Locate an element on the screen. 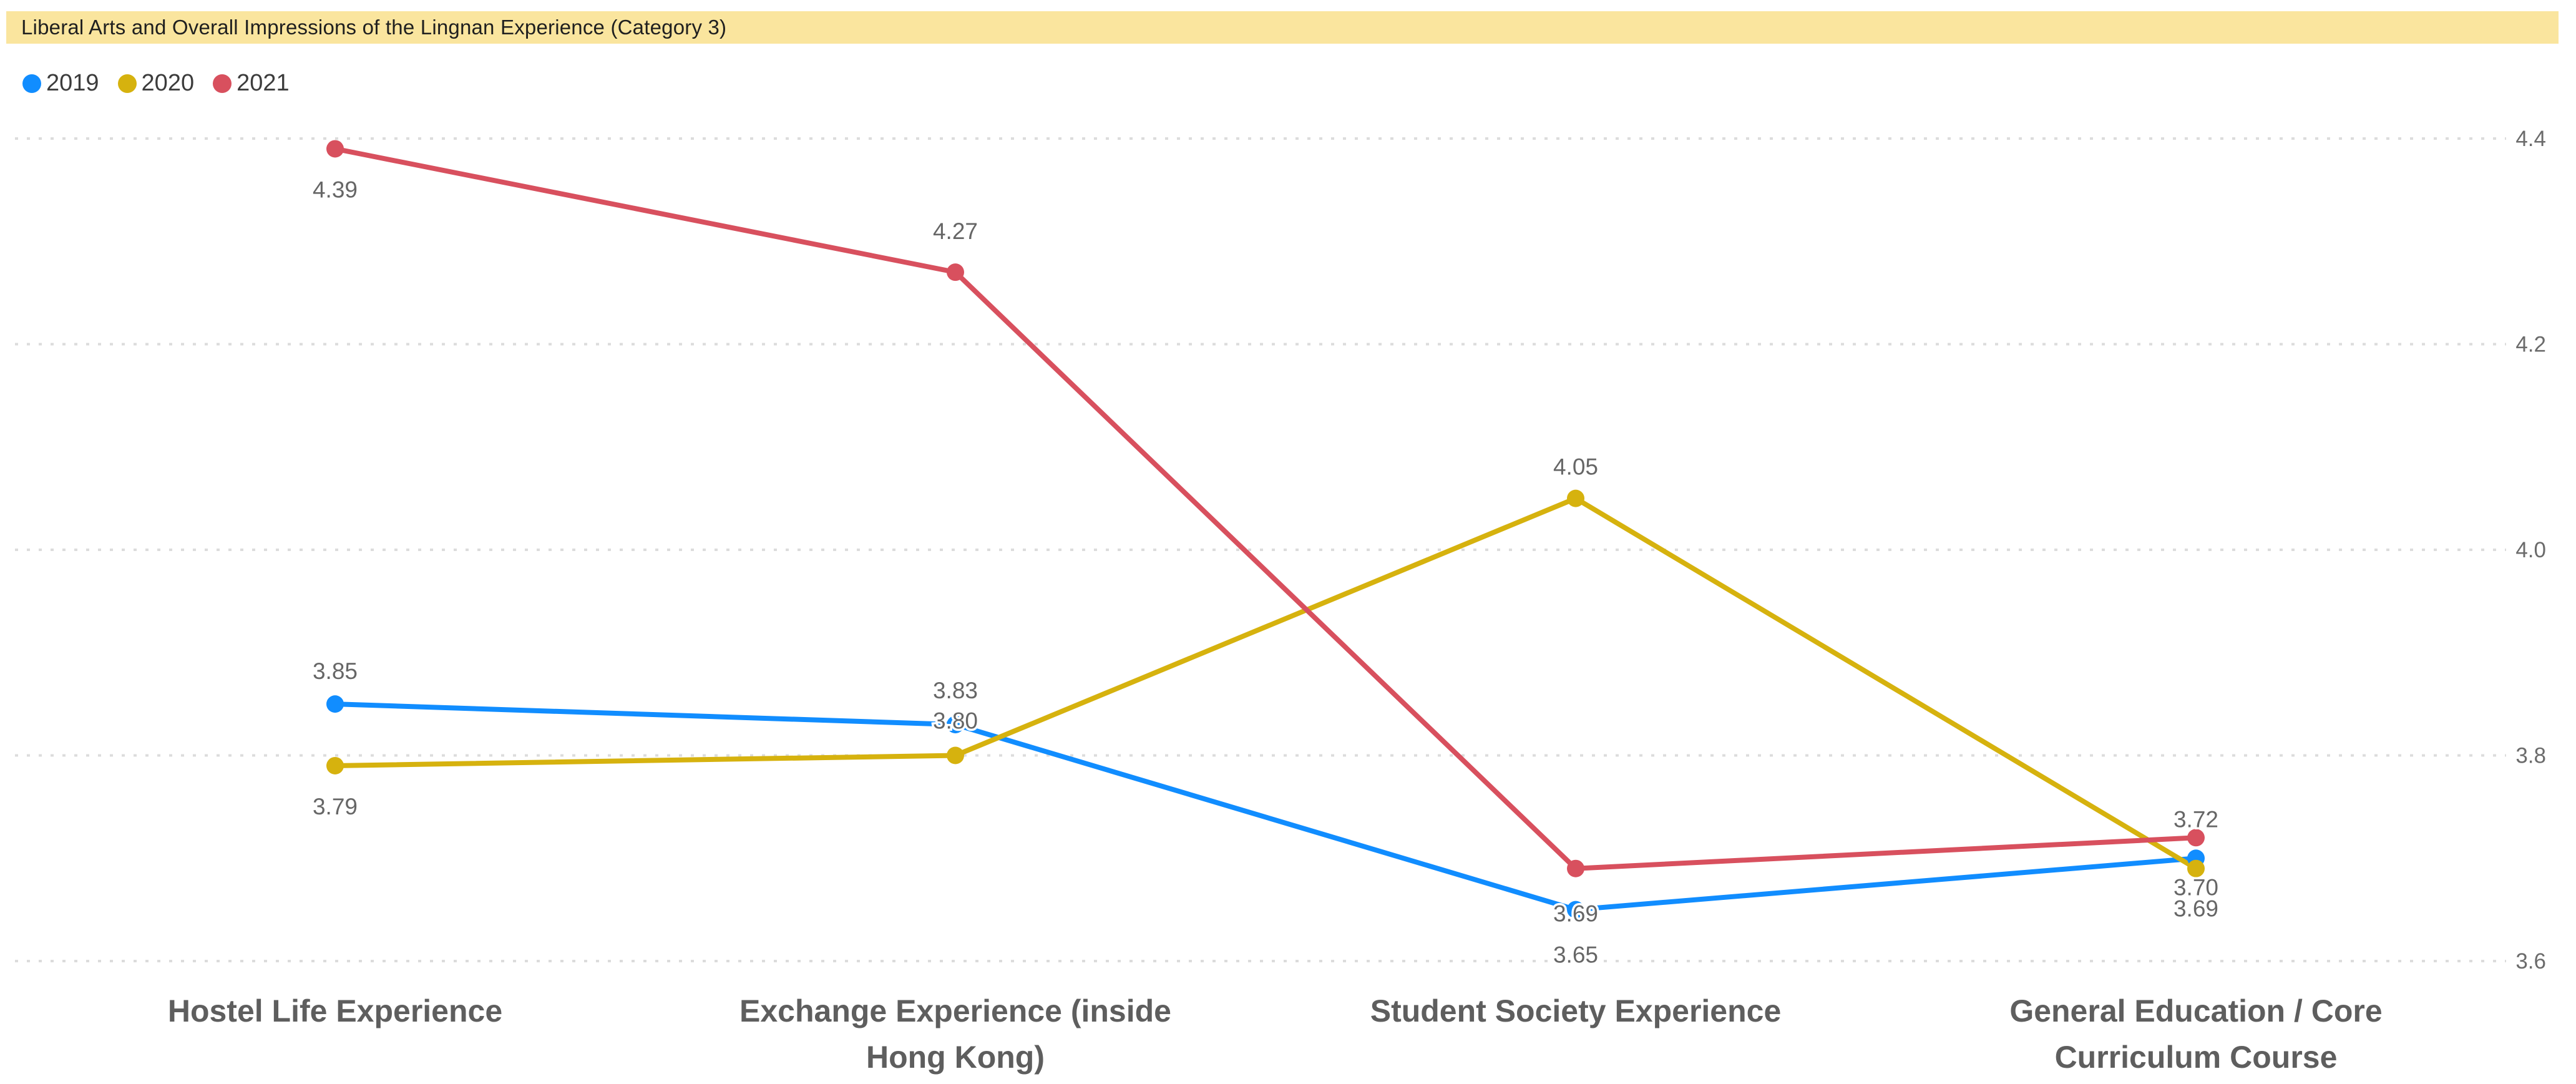 The image size is (2576, 1084). legend-item-2021: 2021 is located at coordinates (251, 83).